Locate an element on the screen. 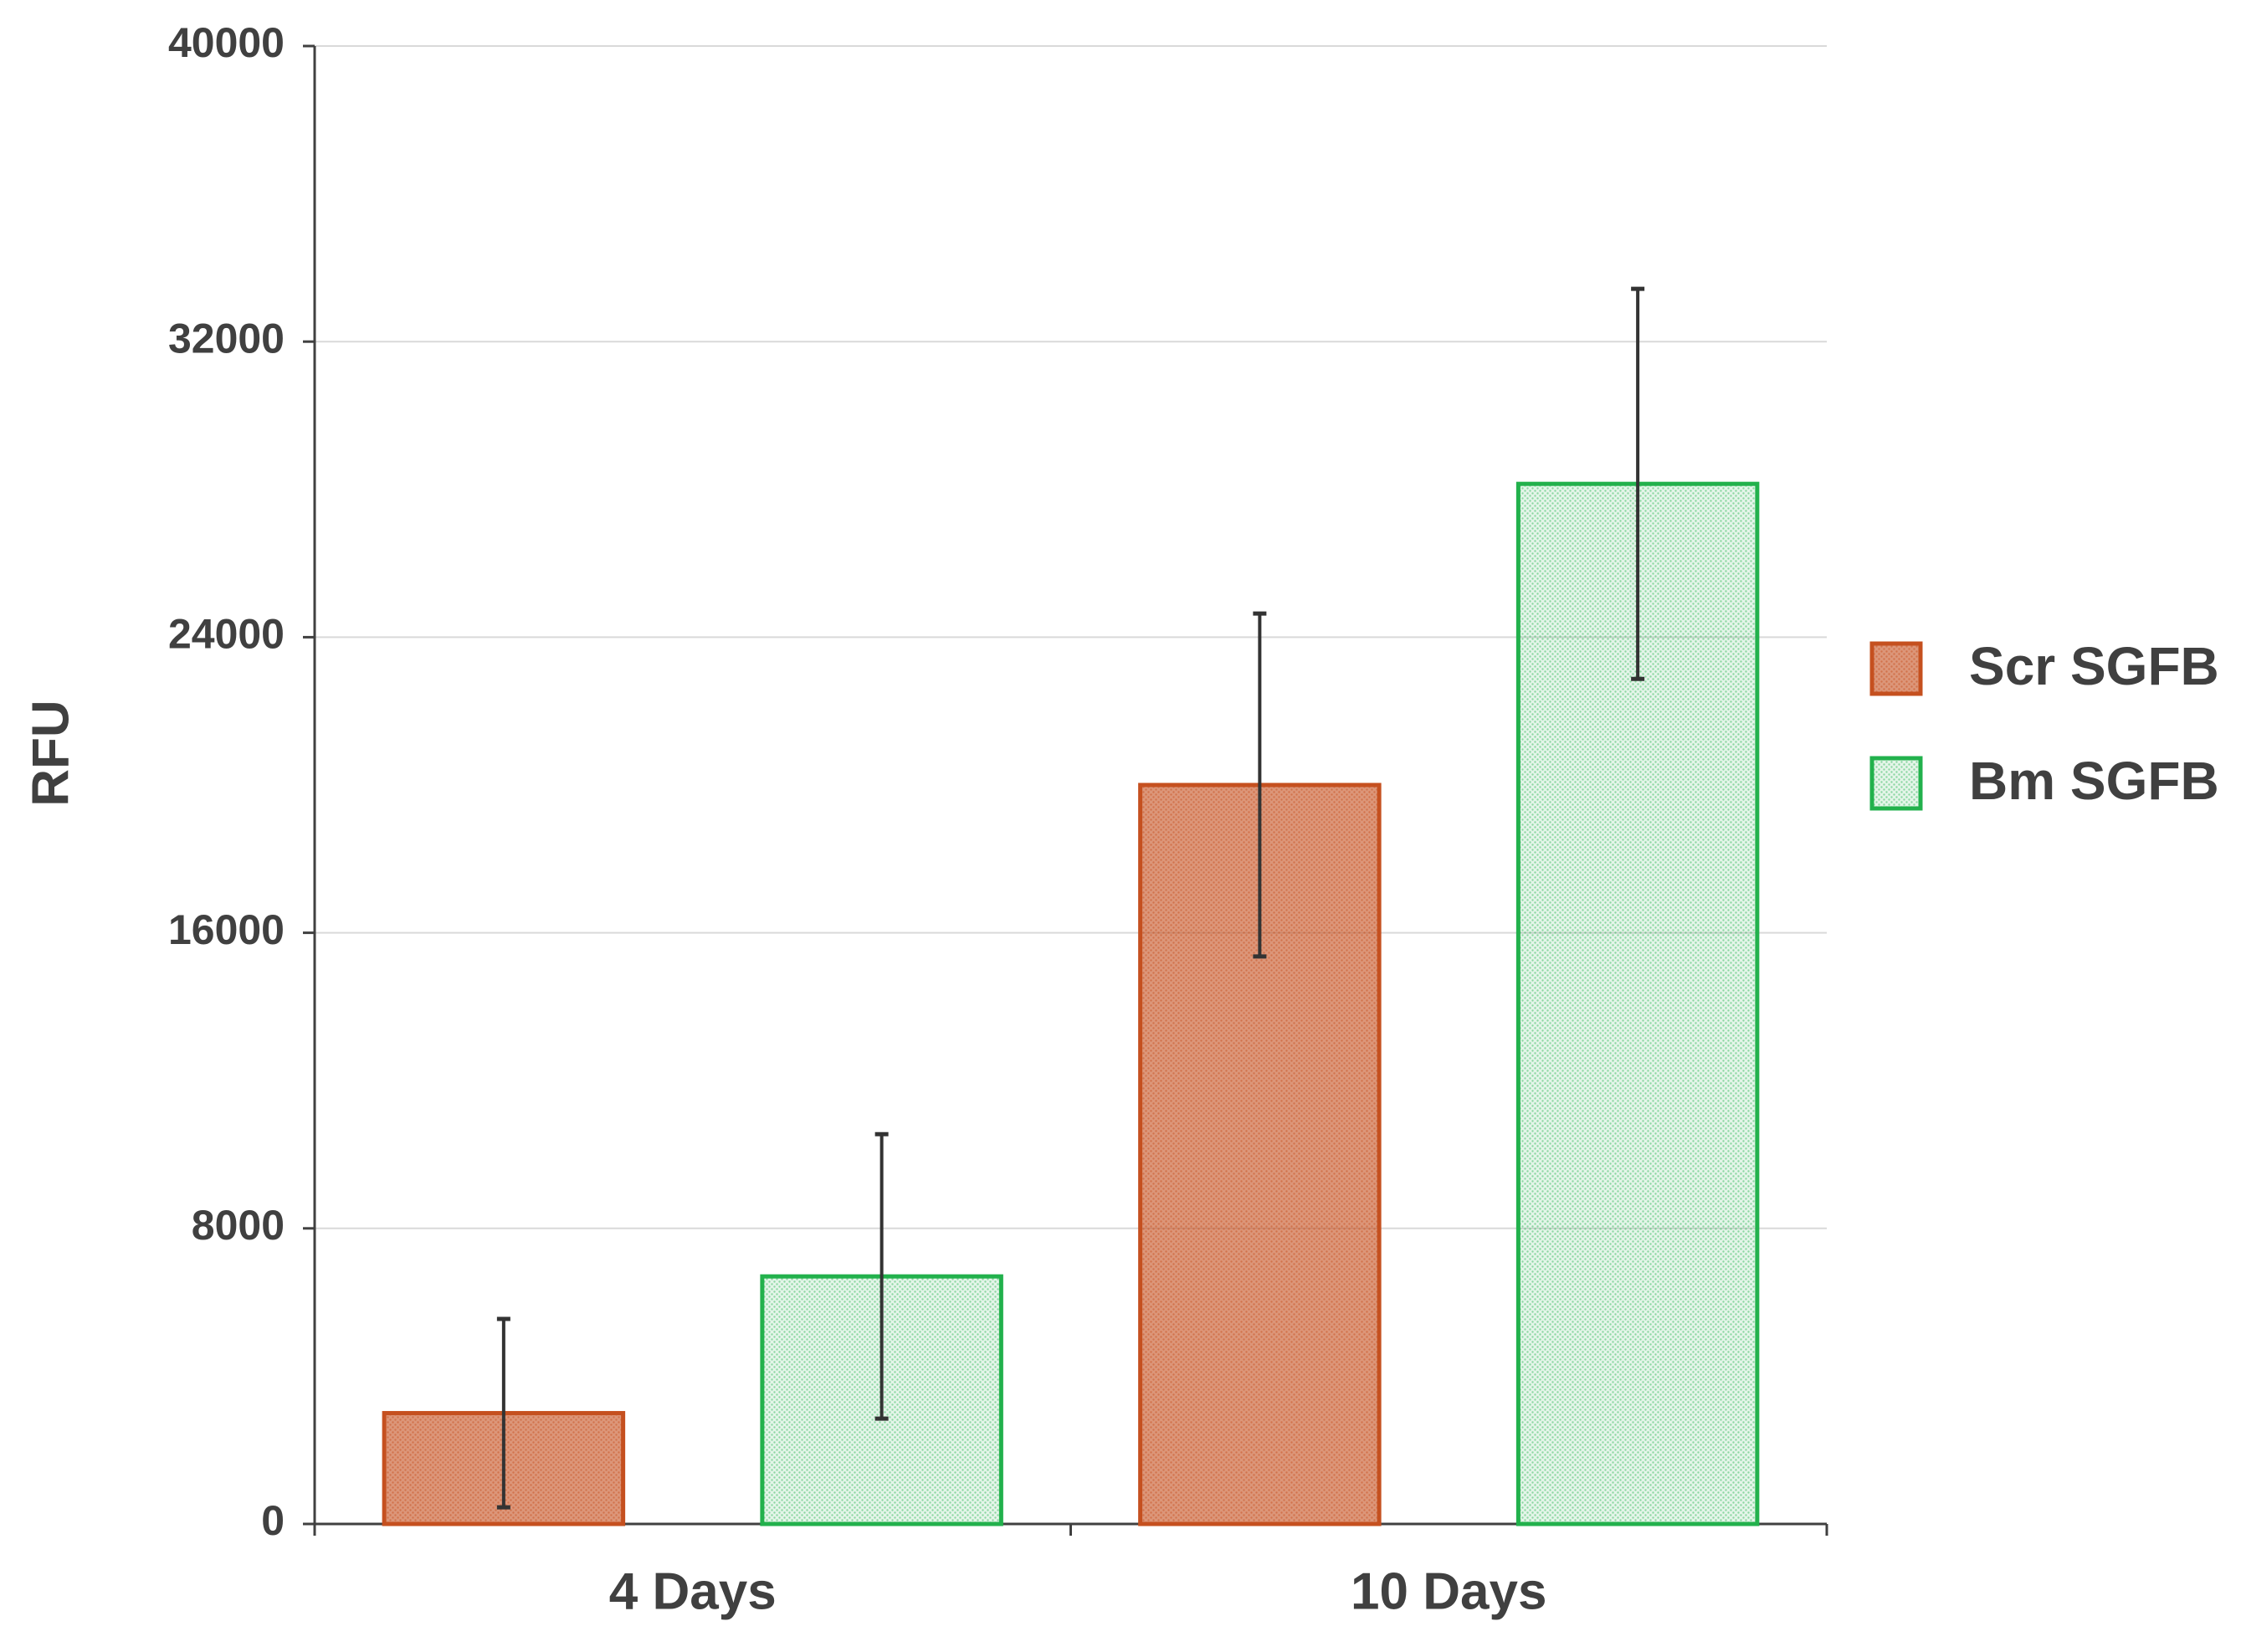 This screenshot has width=2241, height=1652. y-tick-label: 0 is located at coordinates (273, 1520).